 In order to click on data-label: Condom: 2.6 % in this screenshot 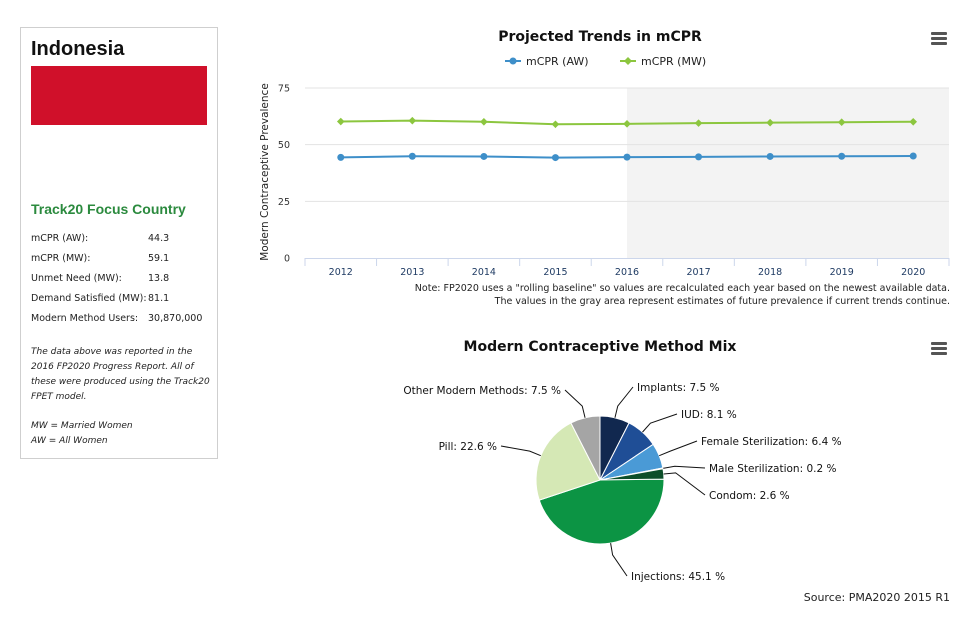, I will do `click(749, 496)`.